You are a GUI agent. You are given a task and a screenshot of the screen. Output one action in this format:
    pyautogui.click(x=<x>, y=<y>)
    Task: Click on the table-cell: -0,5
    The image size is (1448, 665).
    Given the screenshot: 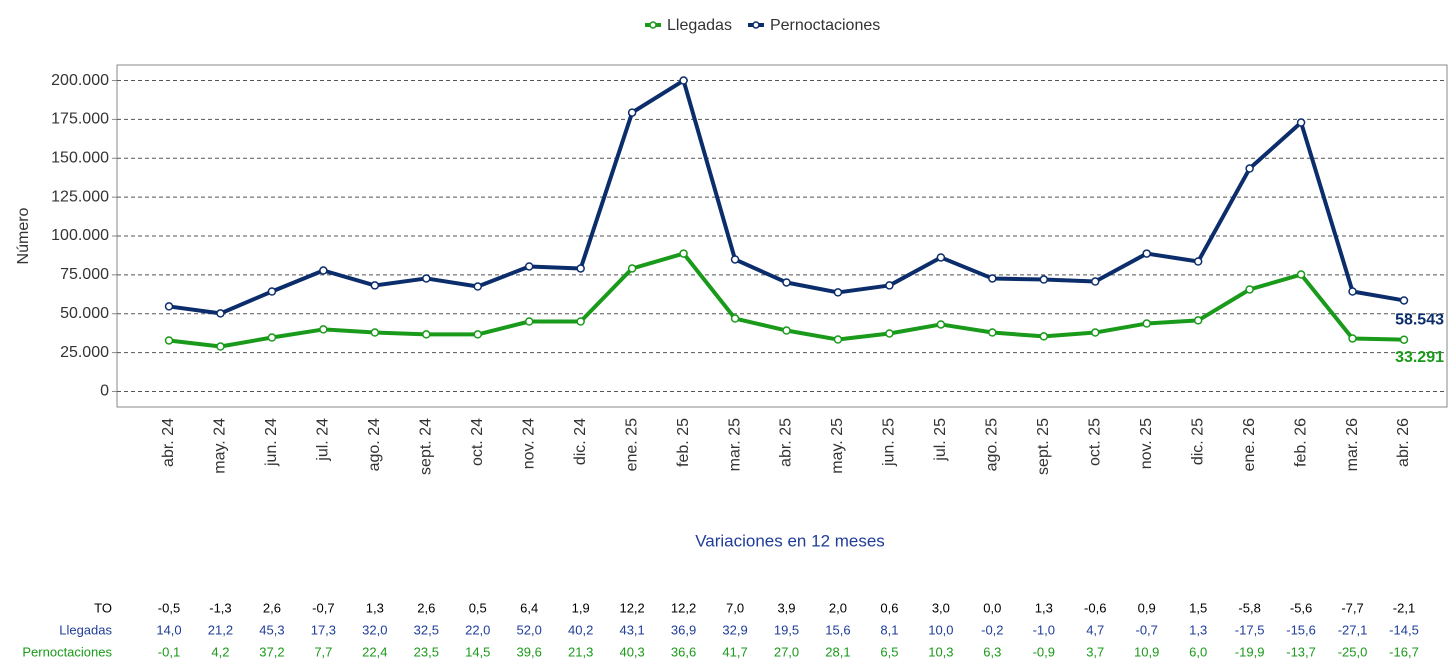 What is the action you would take?
    pyautogui.click(x=169, y=607)
    